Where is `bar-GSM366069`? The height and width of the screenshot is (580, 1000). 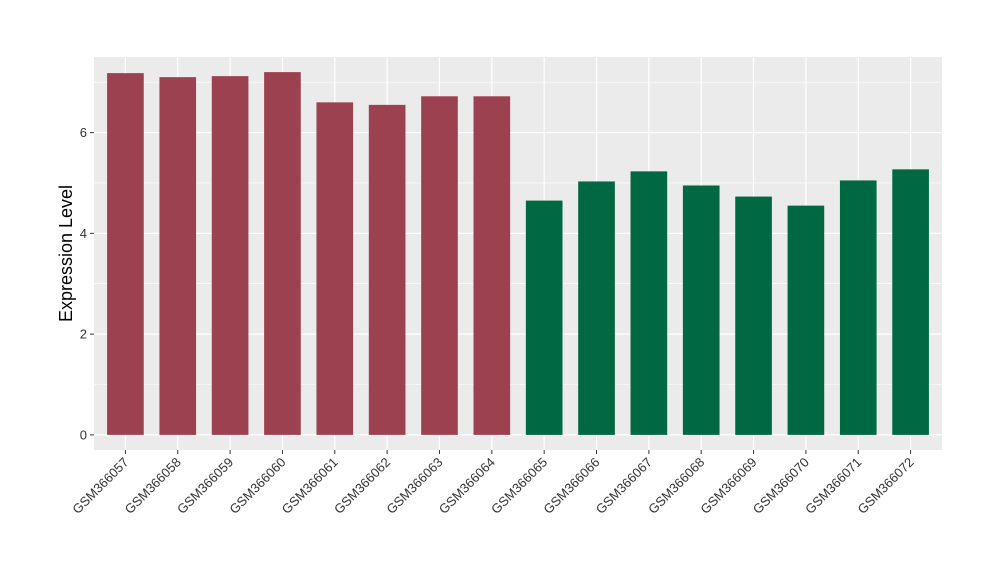 bar-GSM366069 is located at coordinates (753, 315).